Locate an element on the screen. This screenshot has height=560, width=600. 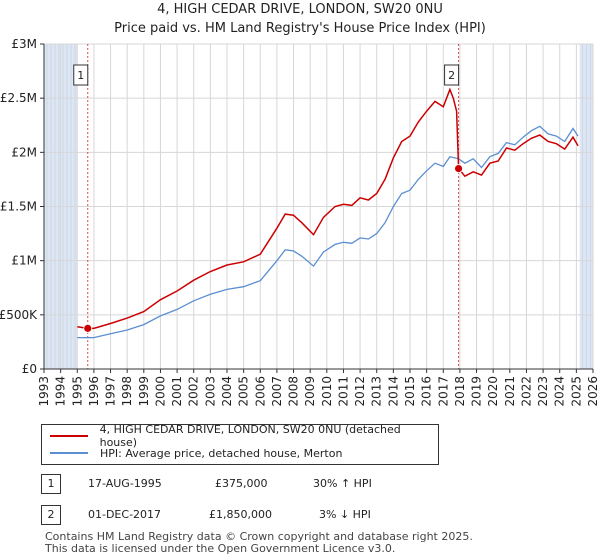
x-tick-label: 2026 is located at coordinates (593, 391).